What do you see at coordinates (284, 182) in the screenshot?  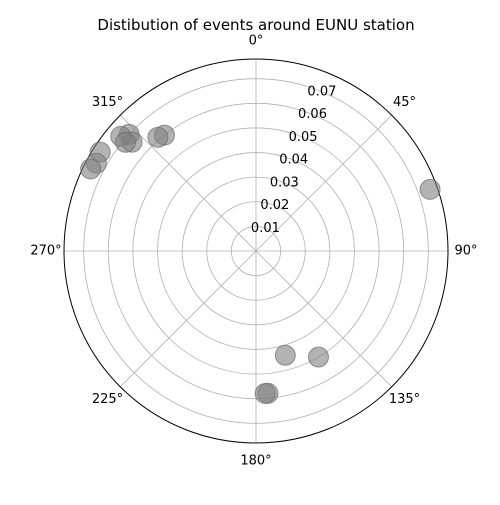 I see `r-tick-label-2: 0.03` at bounding box center [284, 182].